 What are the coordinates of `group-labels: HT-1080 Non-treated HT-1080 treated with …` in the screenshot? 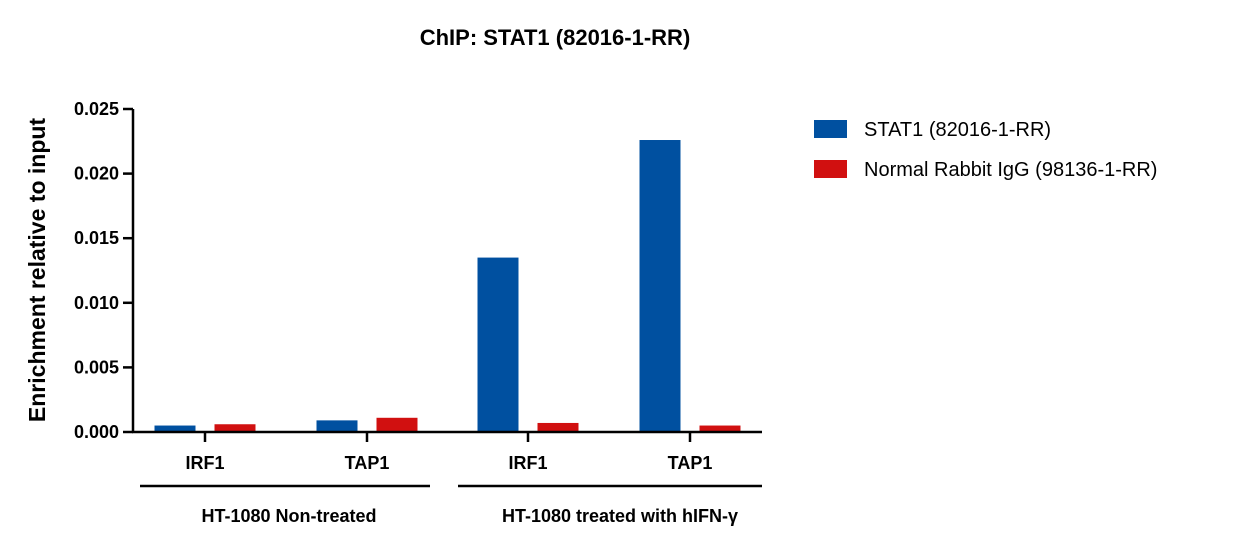 It's located at (451, 505).